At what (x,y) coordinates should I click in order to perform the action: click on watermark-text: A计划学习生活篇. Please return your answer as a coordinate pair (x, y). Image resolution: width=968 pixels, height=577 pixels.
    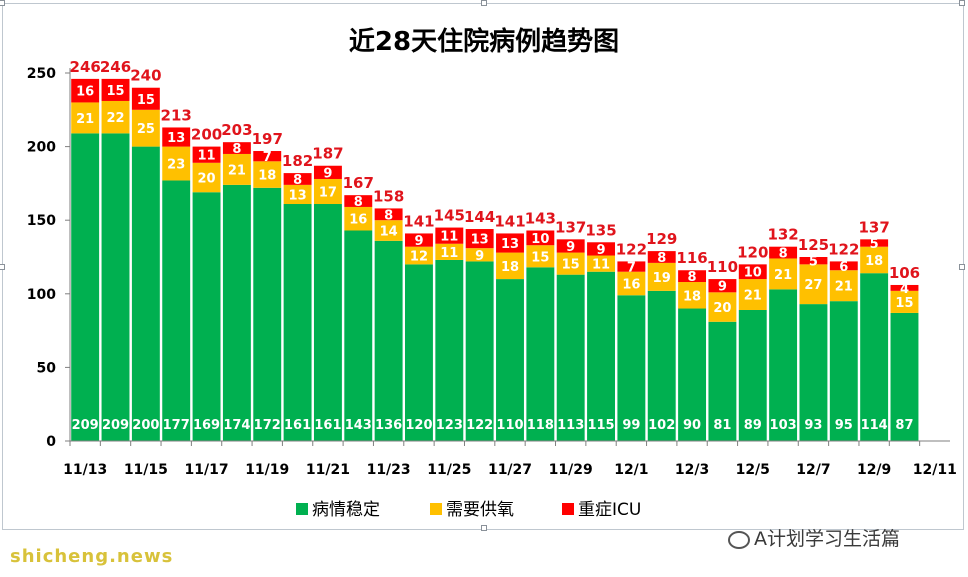
    Looking at the image, I should click on (827, 539).